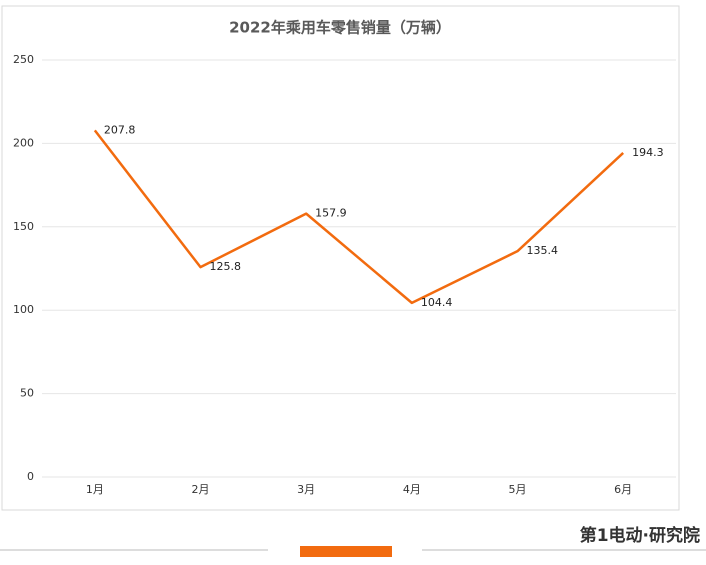 This screenshot has width=706, height=565. I want to click on x-tick-label: 3月, so click(306, 489).